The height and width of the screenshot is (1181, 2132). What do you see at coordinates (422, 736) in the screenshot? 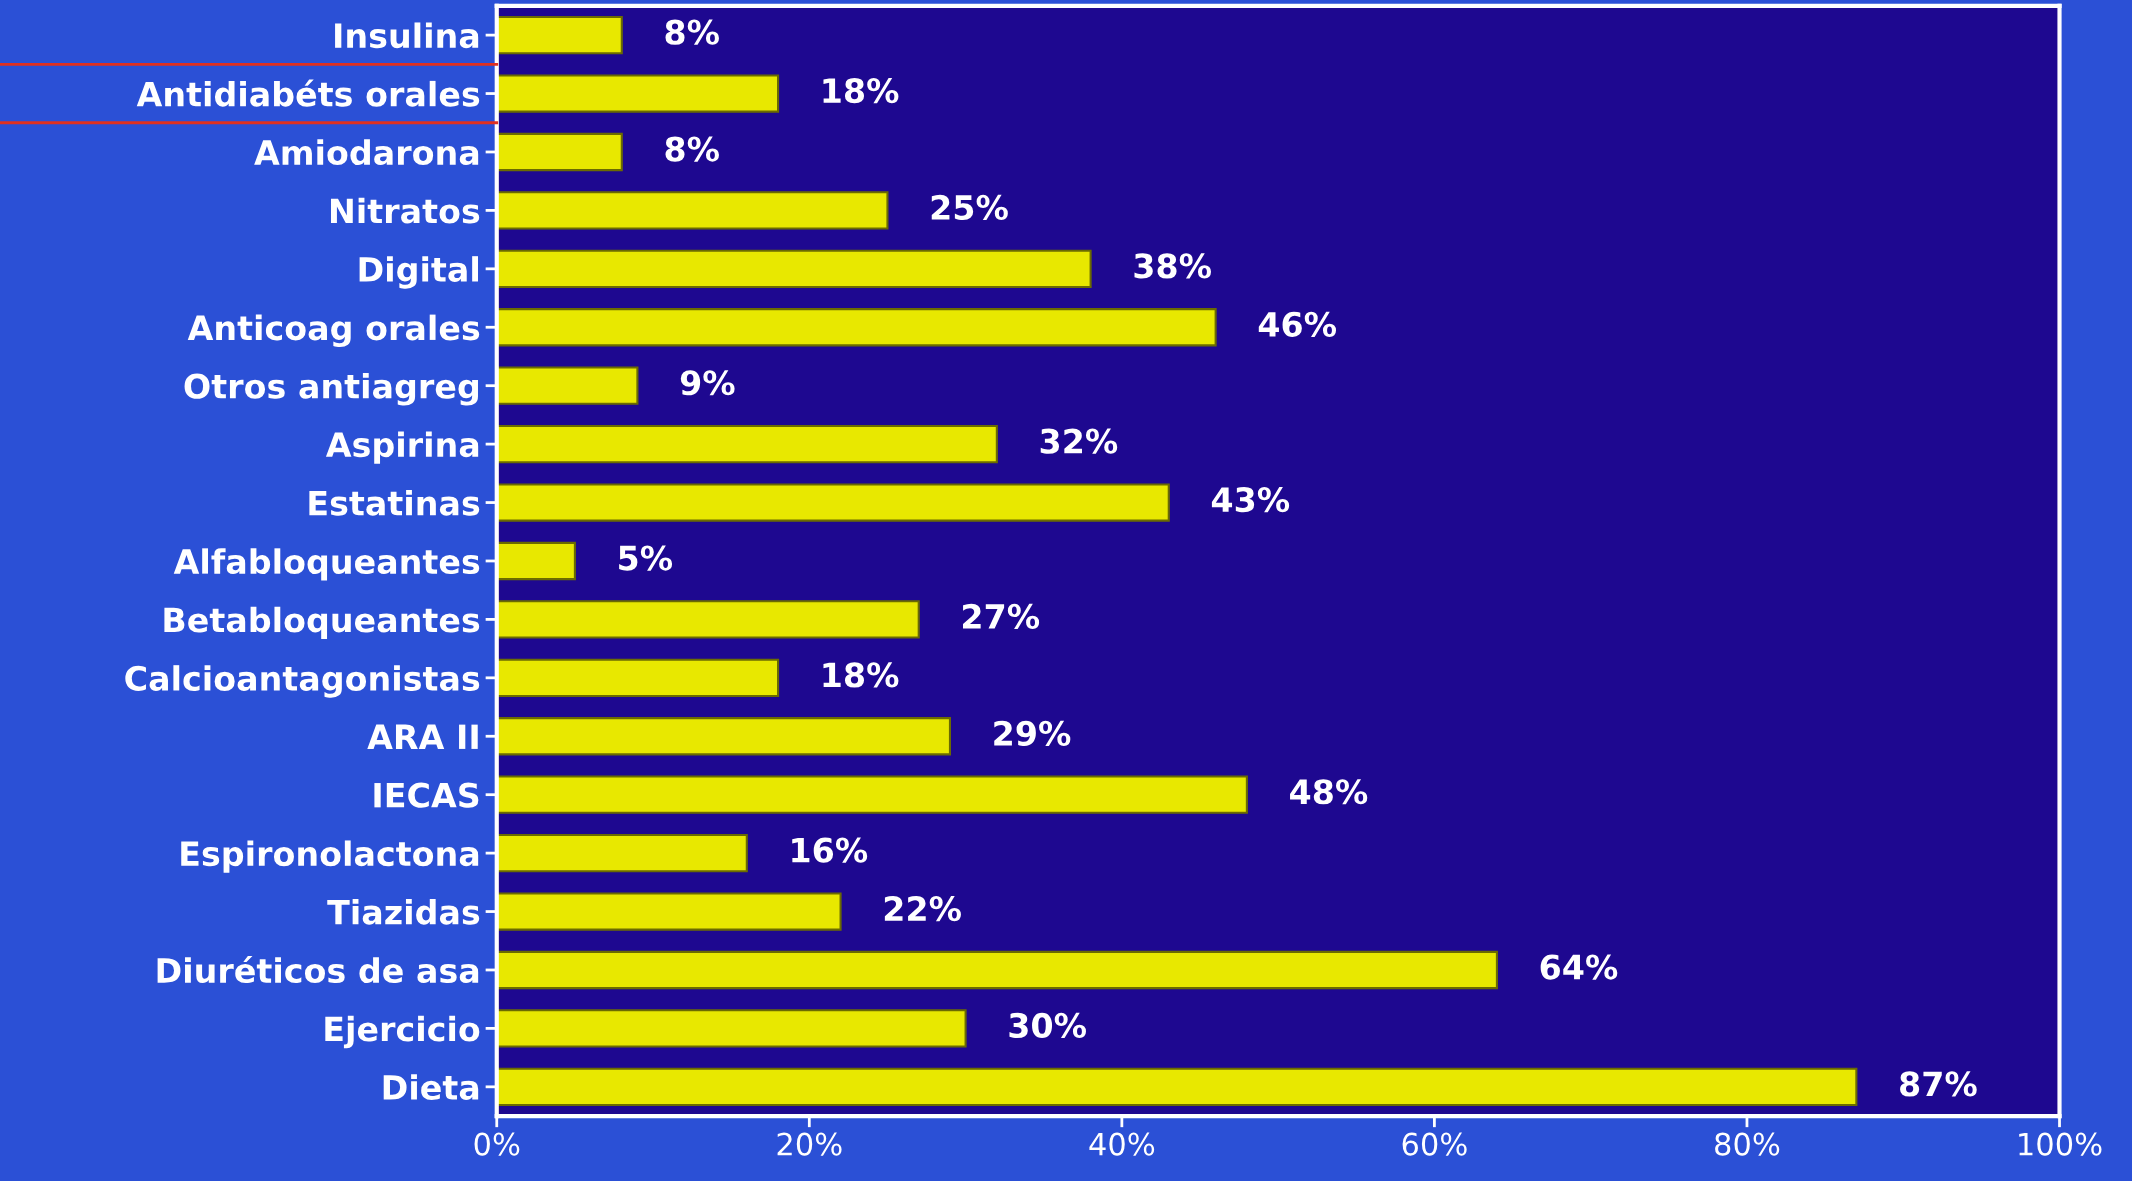
I see `y-tick-label: ARA II` at bounding box center [422, 736].